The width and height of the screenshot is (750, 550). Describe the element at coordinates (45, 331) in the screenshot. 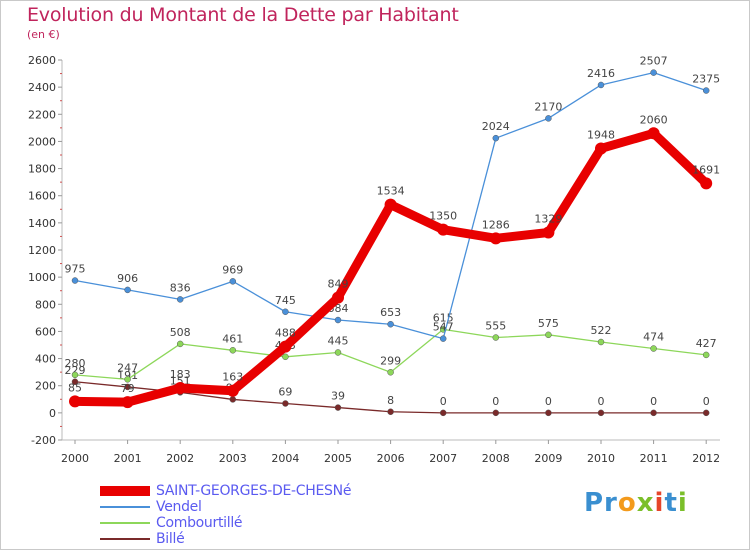

I see `y-tick-label: 600` at that location.